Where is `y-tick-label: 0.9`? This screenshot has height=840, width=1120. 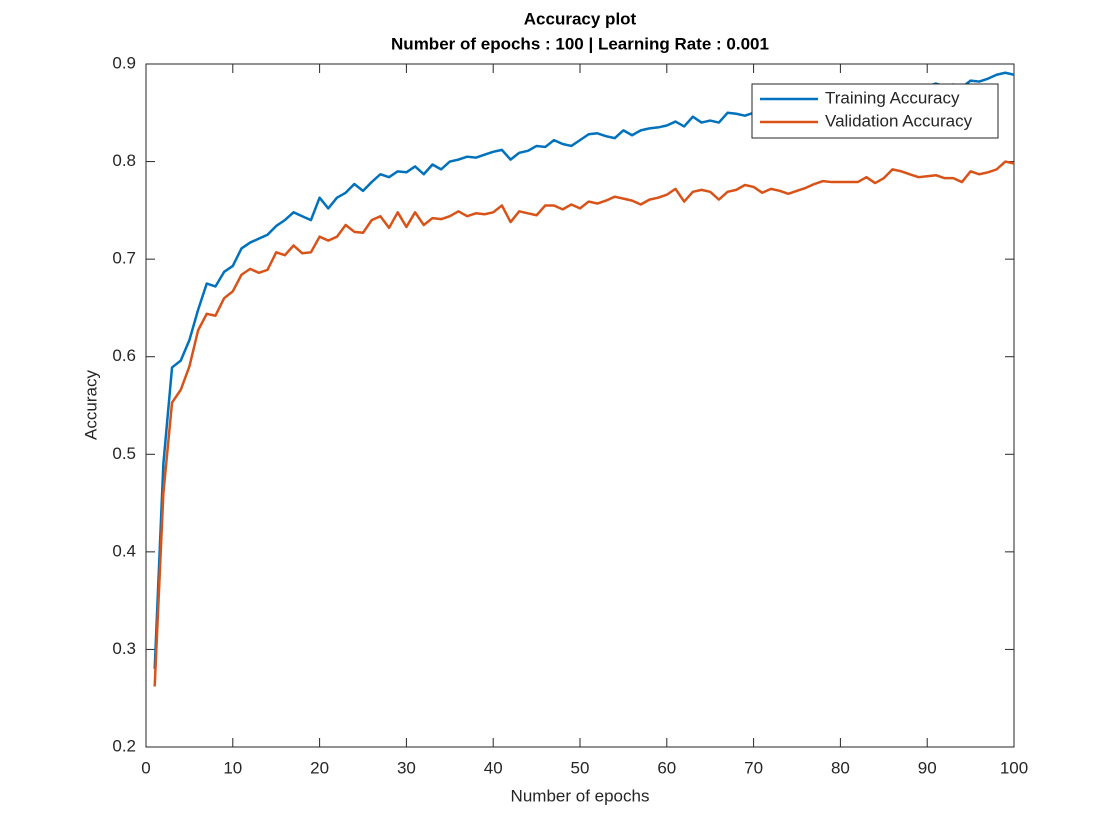
y-tick-label: 0.9 is located at coordinates (124, 62).